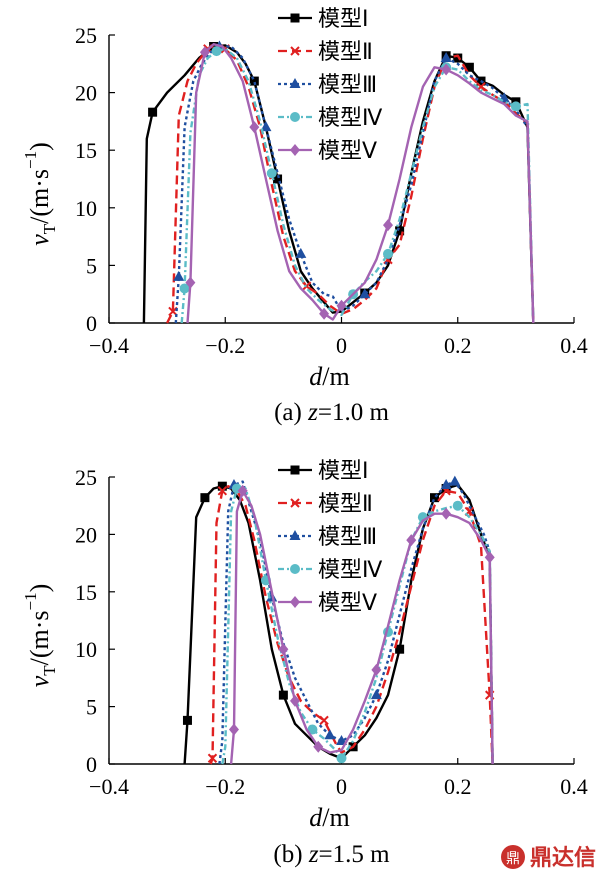 The image size is (600, 879). What do you see at coordinates (548, 858) in the screenshot?
I see `watermark: 鼎 鼎达信` at bounding box center [548, 858].